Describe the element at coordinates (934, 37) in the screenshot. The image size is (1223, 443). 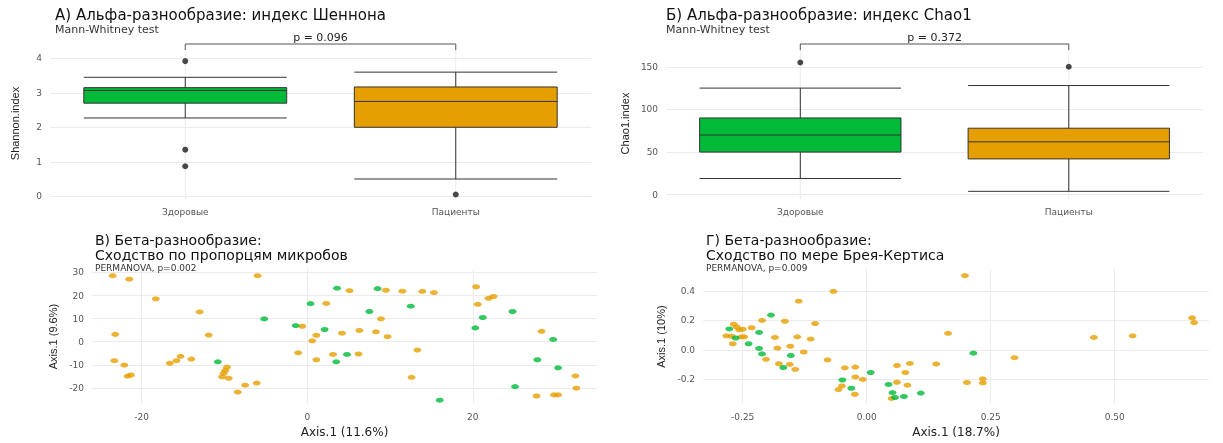
I see `text: p = 0.372` at that location.